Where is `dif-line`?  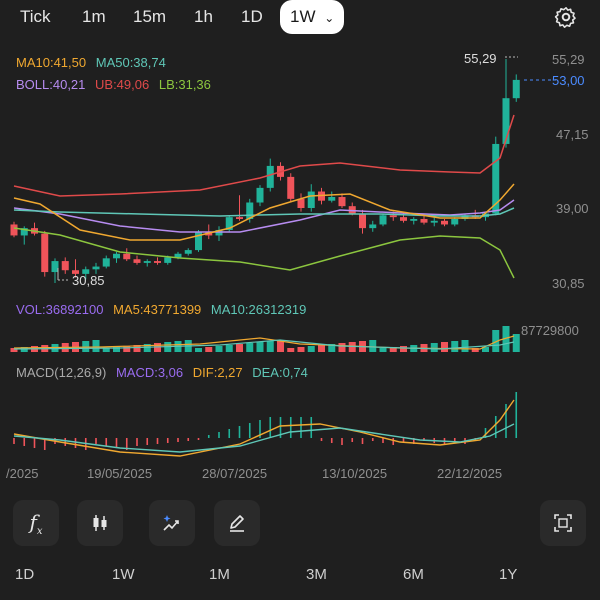 dif-line is located at coordinates (264, 428).